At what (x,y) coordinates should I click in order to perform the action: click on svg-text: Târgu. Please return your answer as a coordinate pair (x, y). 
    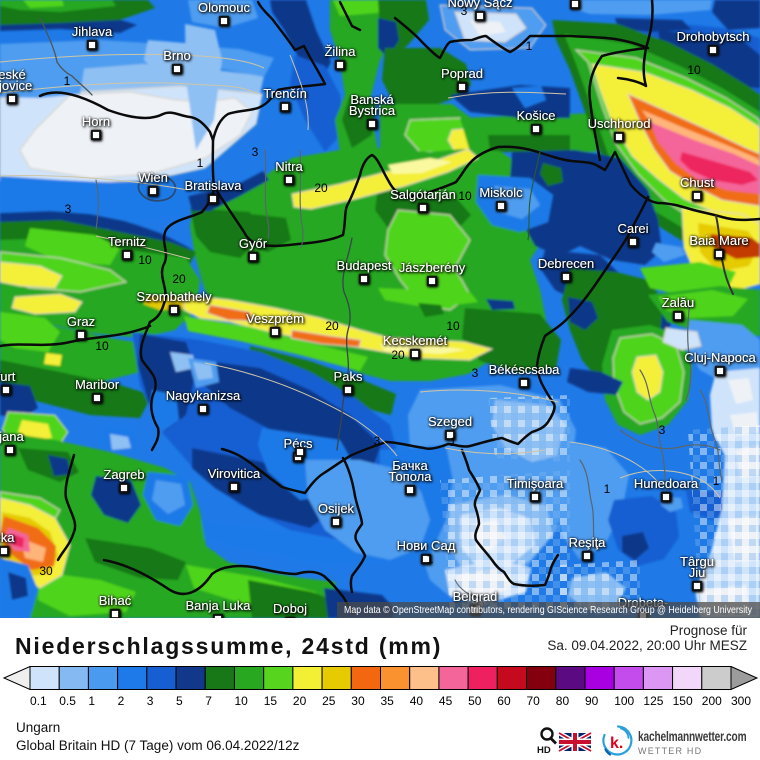
    Looking at the image, I should click on (697, 561).